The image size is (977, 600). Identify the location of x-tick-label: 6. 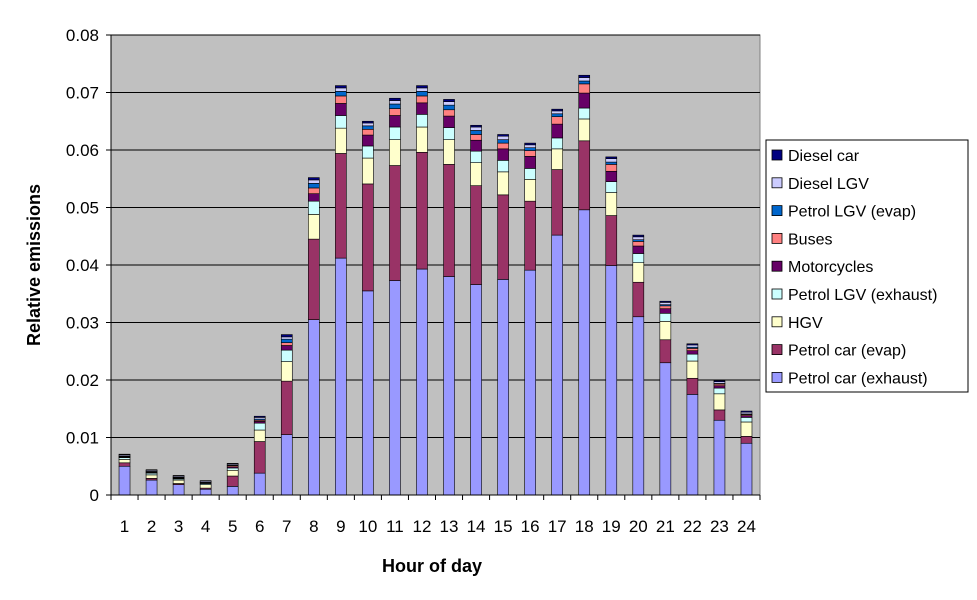
(259, 526).